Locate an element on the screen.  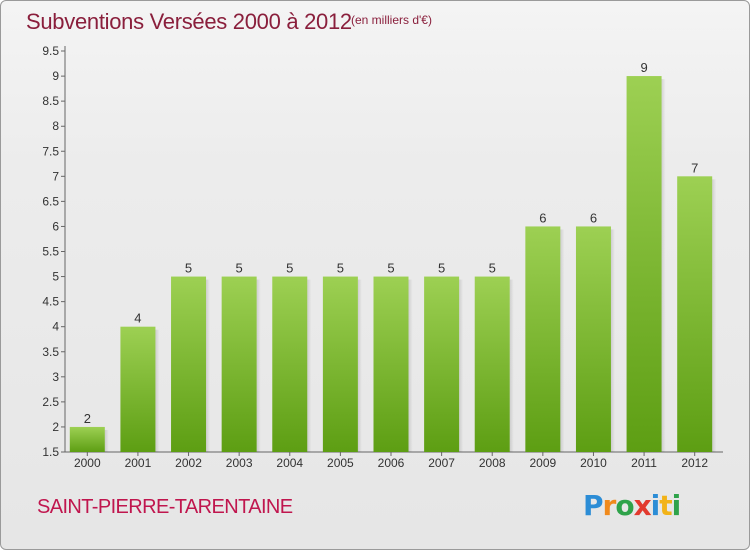
bar-2005 is located at coordinates (340, 364).